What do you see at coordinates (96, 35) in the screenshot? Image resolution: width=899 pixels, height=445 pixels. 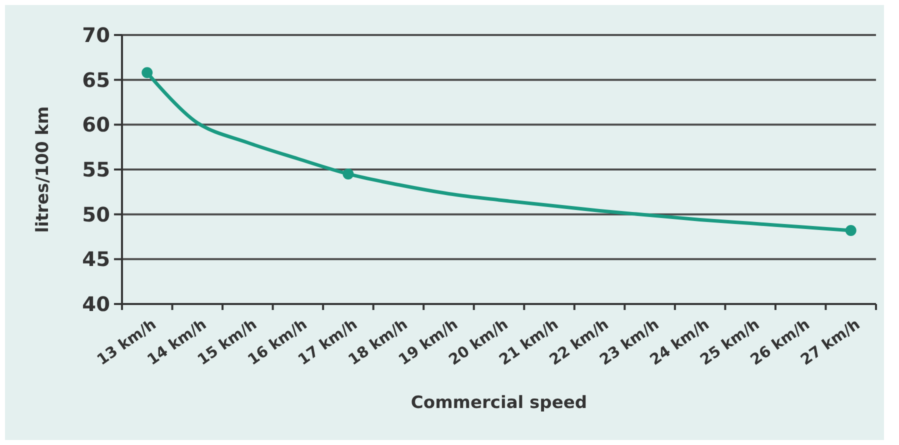 I see `y-tick-label: 70` at bounding box center [96, 35].